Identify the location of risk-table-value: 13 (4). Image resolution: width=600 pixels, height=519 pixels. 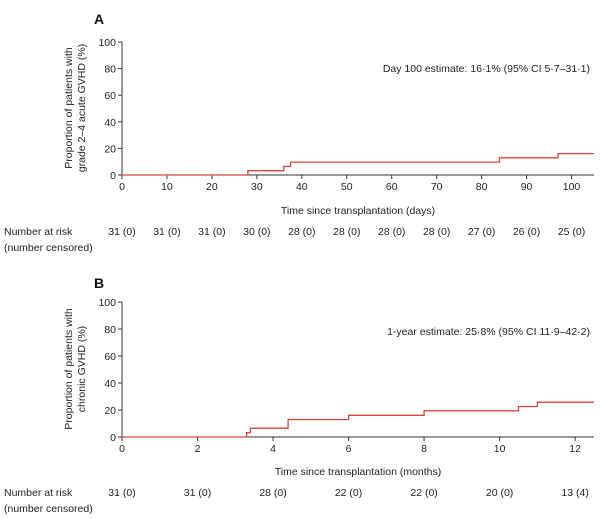
(574, 493).